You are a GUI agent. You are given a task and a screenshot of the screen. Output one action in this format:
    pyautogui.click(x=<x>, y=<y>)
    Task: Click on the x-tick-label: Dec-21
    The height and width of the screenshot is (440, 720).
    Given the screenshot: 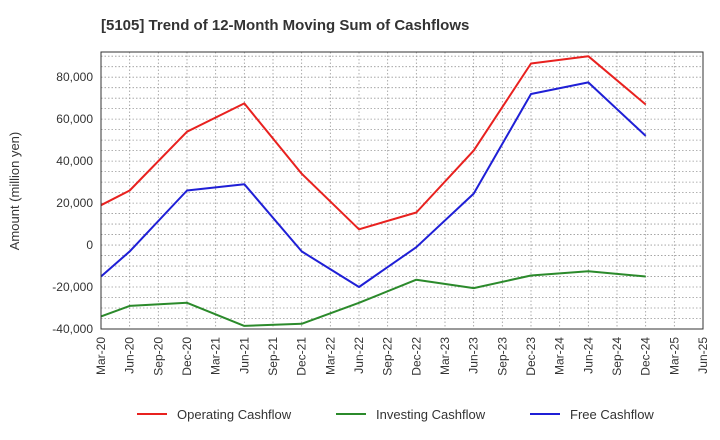 What is the action you would take?
    pyautogui.click(x=302, y=356)
    